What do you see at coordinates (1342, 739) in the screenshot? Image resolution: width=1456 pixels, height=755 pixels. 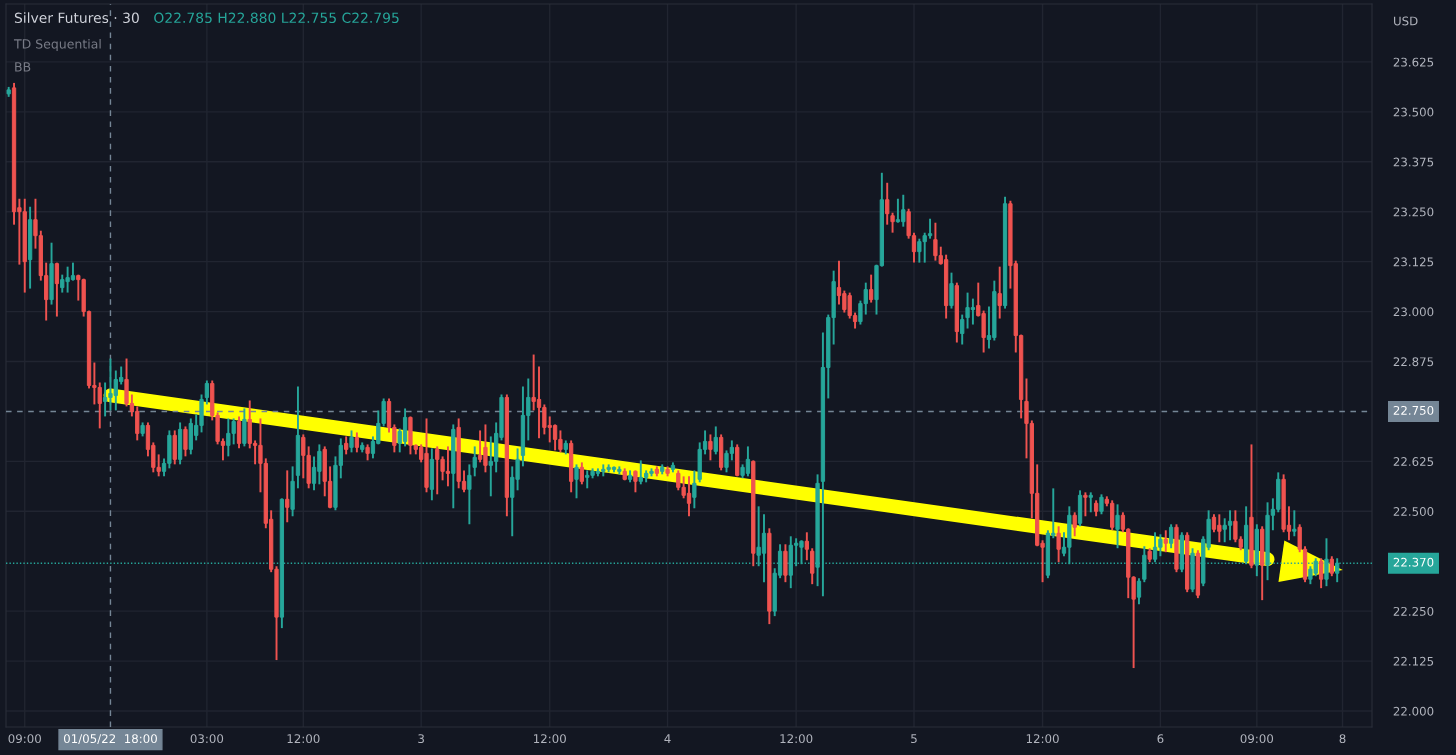 I see `x-tick-label: 8` at bounding box center [1342, 739].